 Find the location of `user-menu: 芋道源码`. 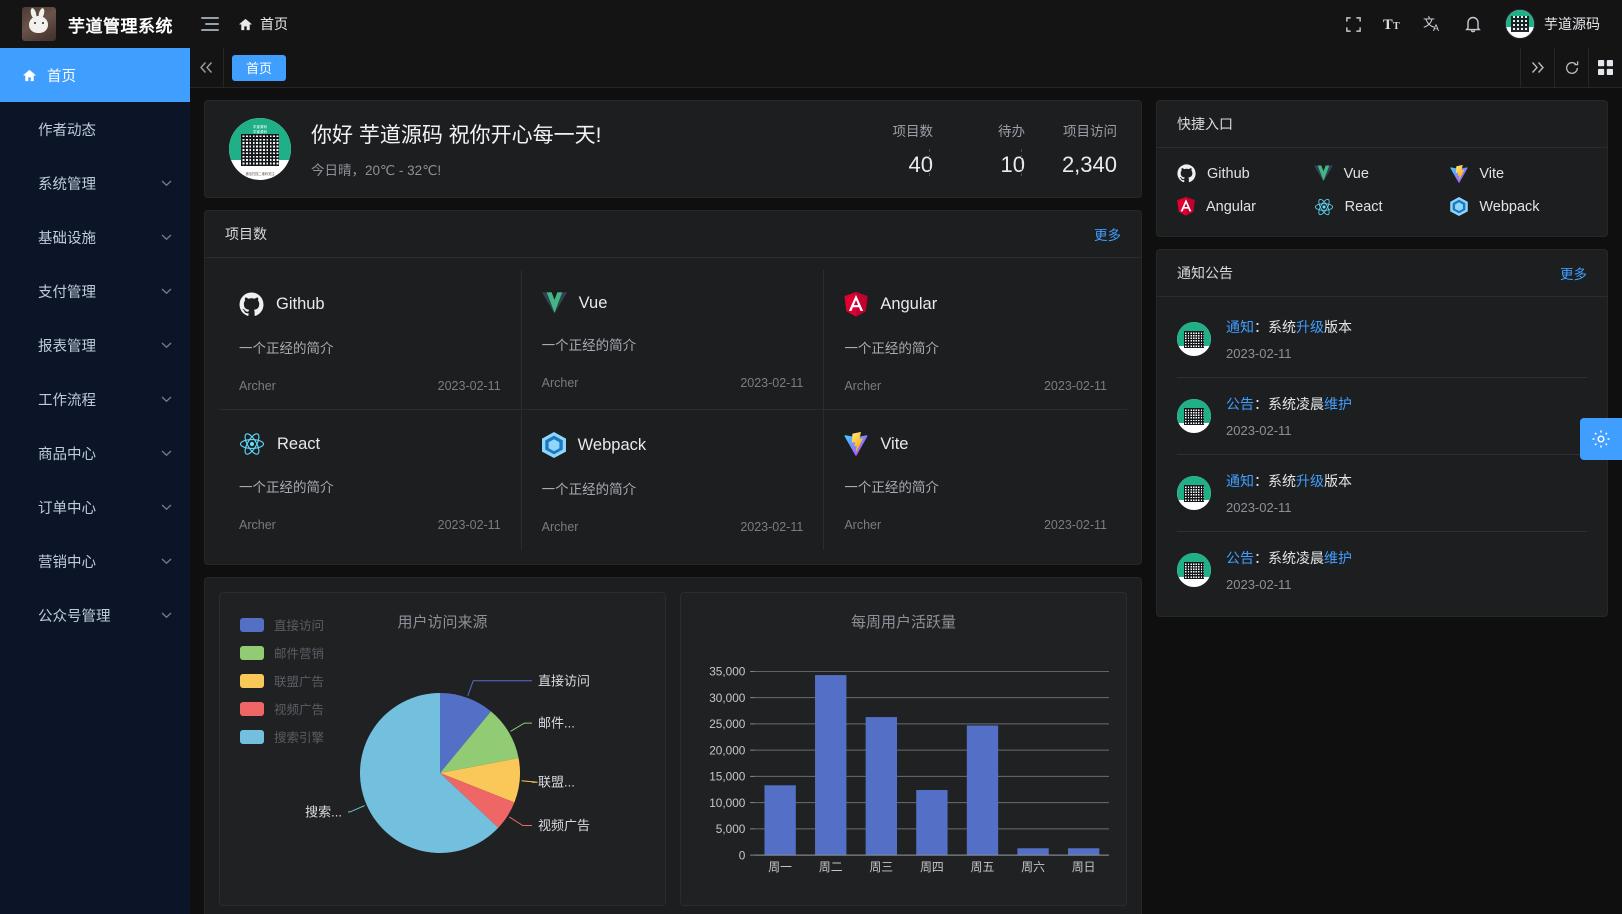

user-menu: 芋道源码 is located at coordinates (1549, 24).